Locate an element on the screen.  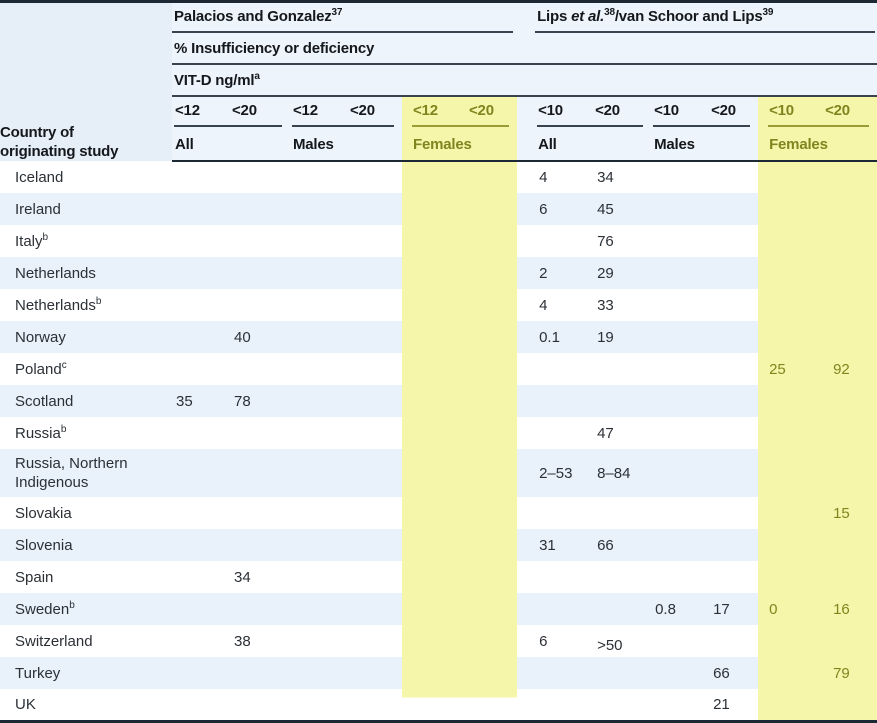
threshold-pair-palacios-all: <12 <20 is located at coordinates (231, 113).